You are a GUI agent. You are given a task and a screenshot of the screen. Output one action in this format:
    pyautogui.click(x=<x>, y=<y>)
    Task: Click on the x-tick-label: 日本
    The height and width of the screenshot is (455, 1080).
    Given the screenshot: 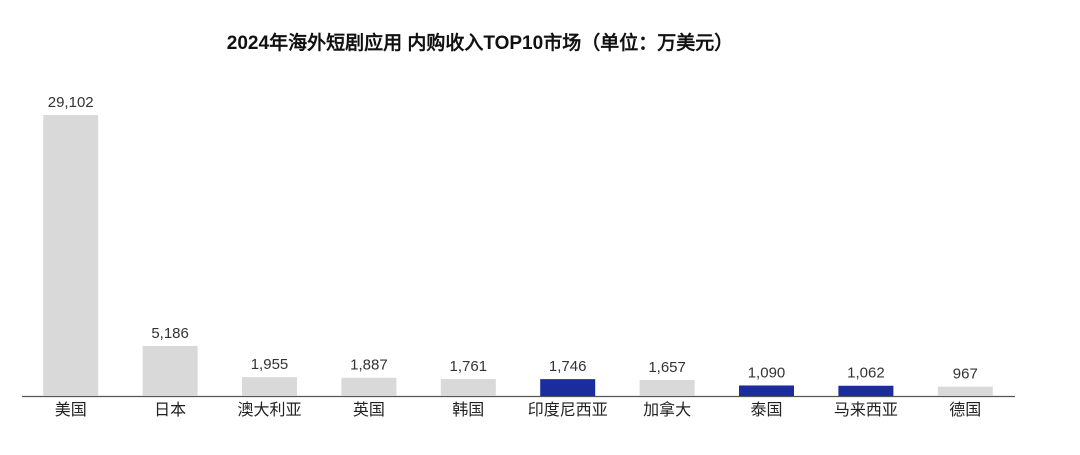 What is the action you would take?
    pyautogui.click(x=170, y=410)
    